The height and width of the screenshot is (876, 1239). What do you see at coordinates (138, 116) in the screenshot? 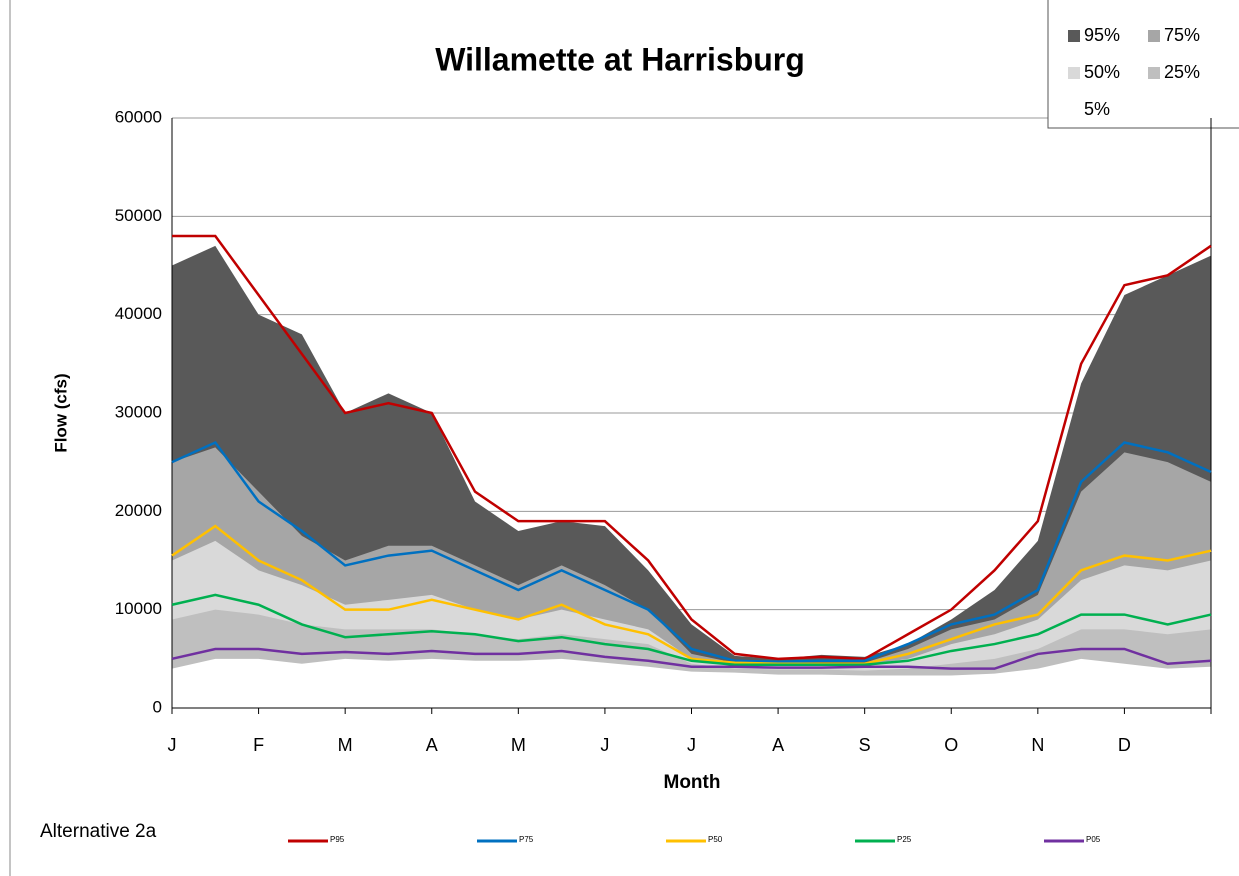
I see `y-tick-label: 60000` at bounding box center [138, 116].